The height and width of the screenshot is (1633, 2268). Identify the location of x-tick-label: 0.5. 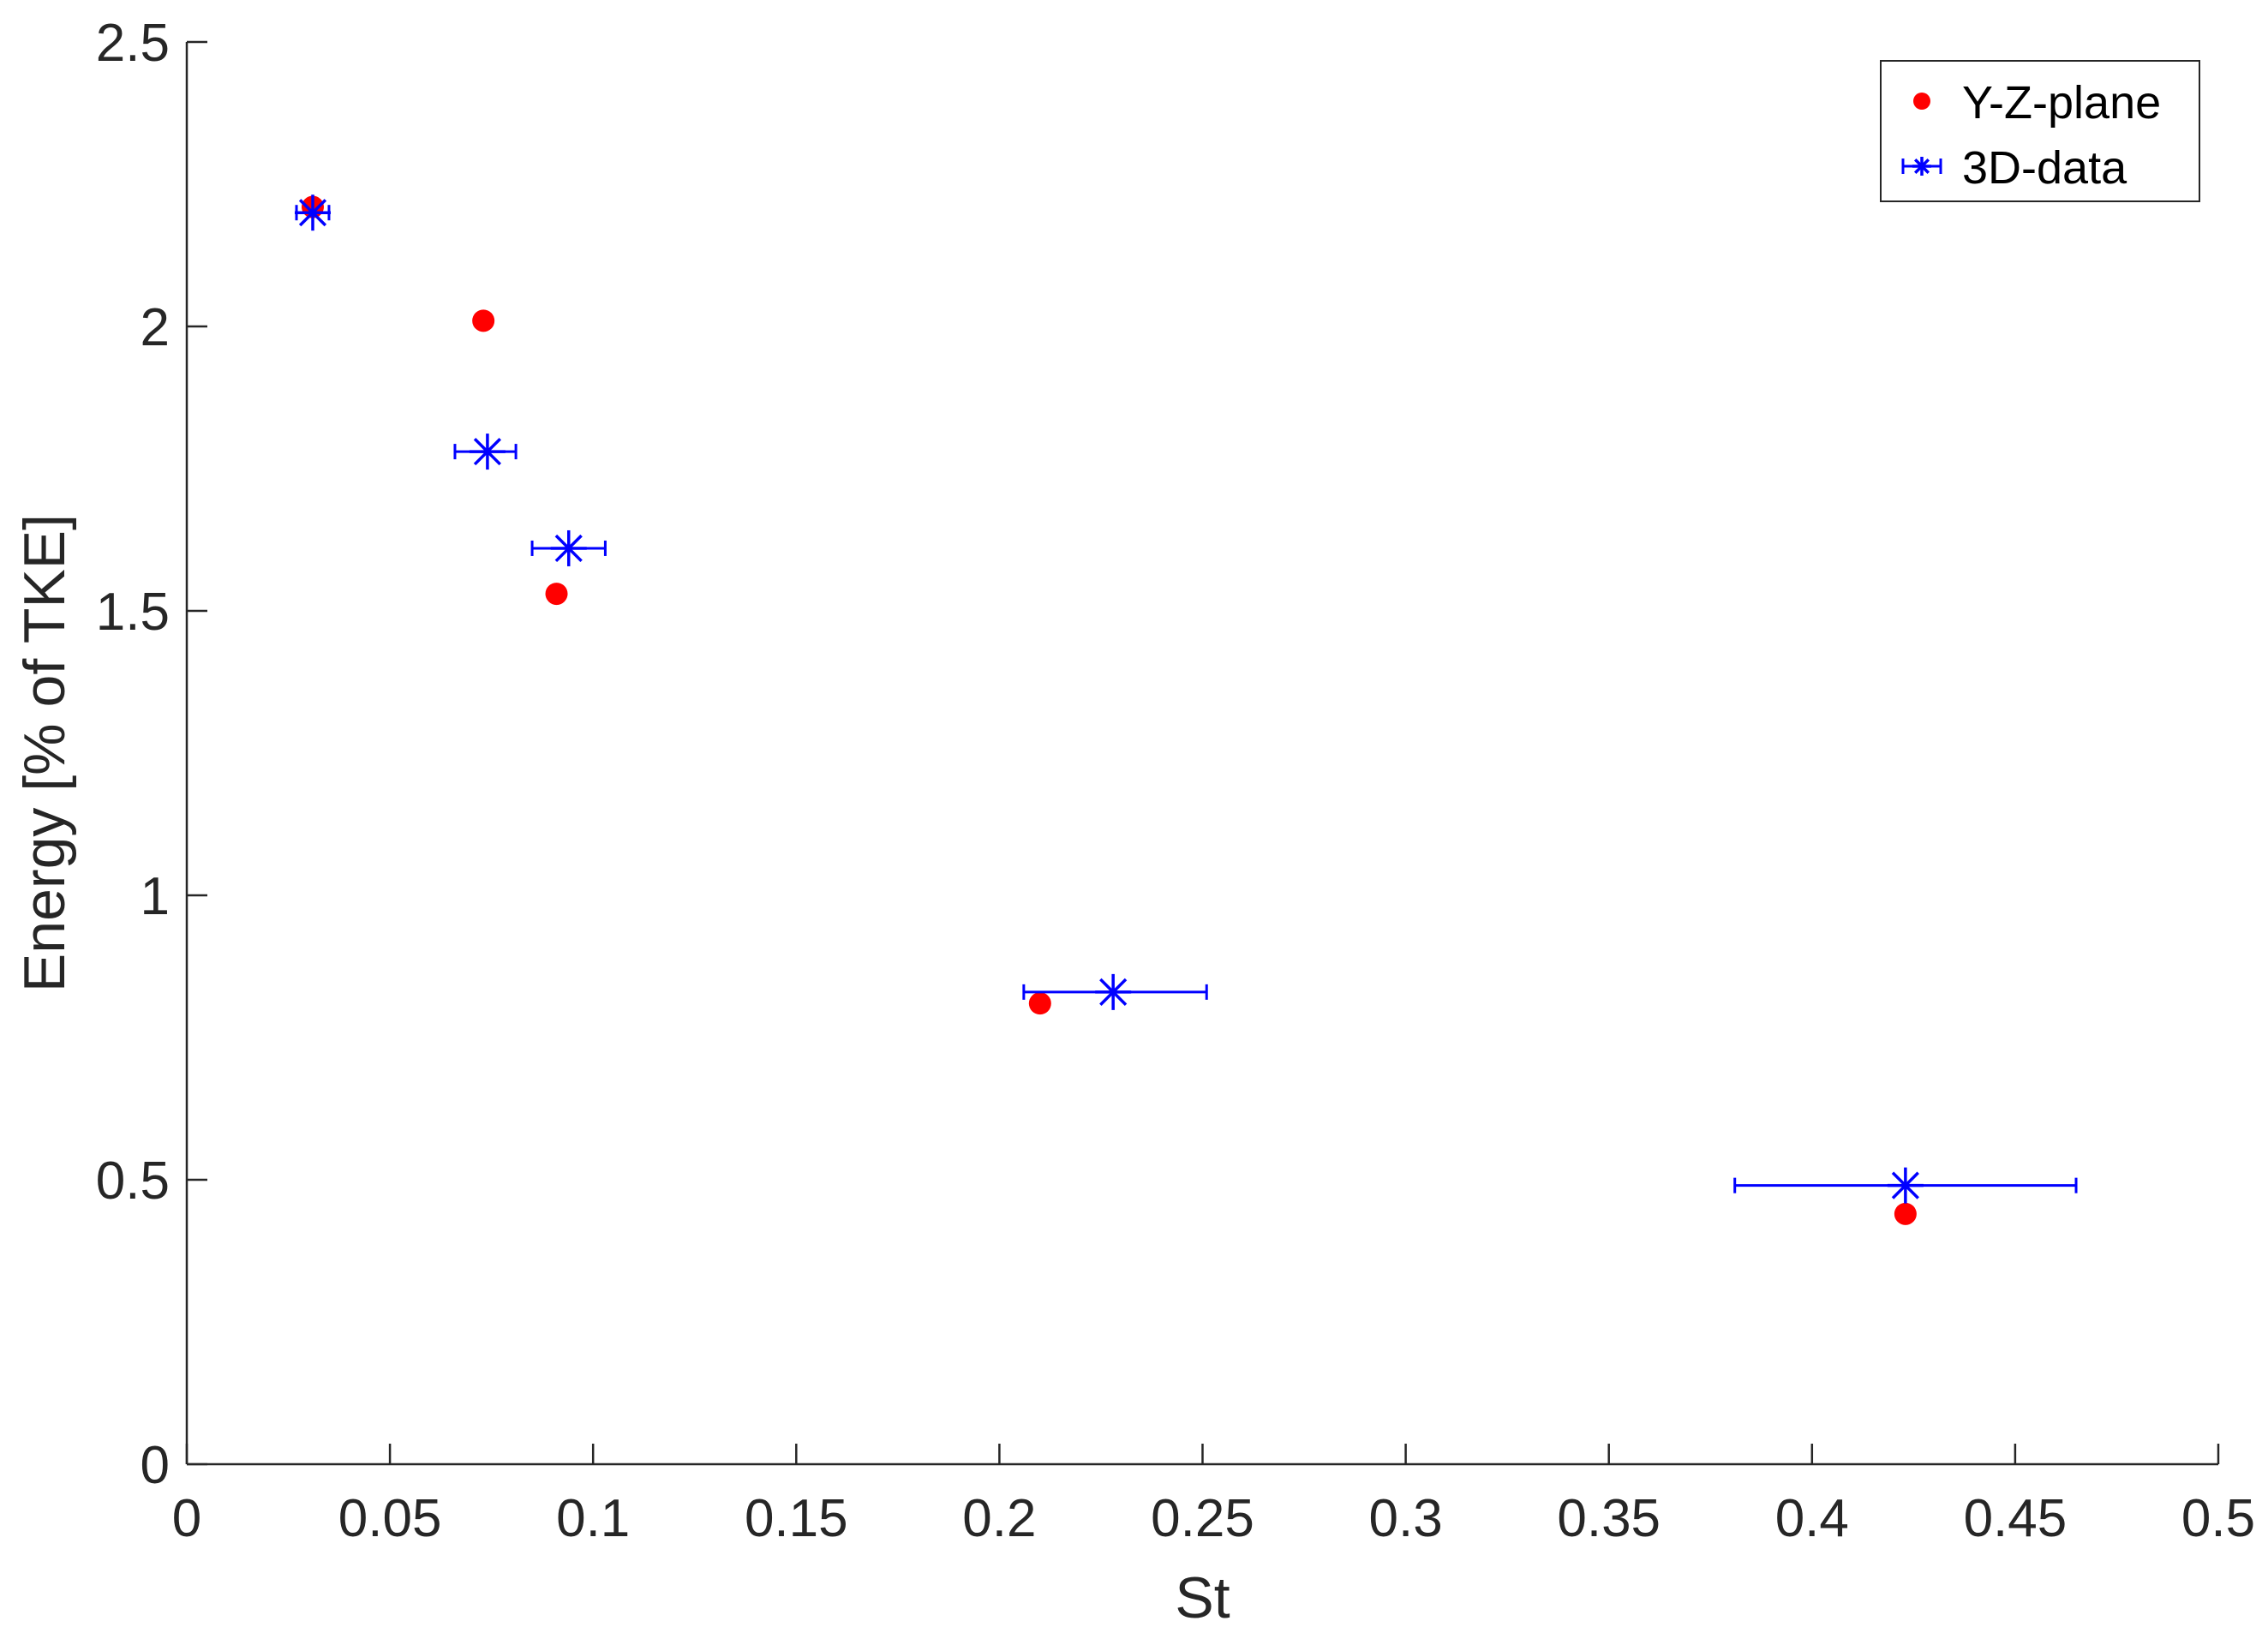
(2218, 1519).